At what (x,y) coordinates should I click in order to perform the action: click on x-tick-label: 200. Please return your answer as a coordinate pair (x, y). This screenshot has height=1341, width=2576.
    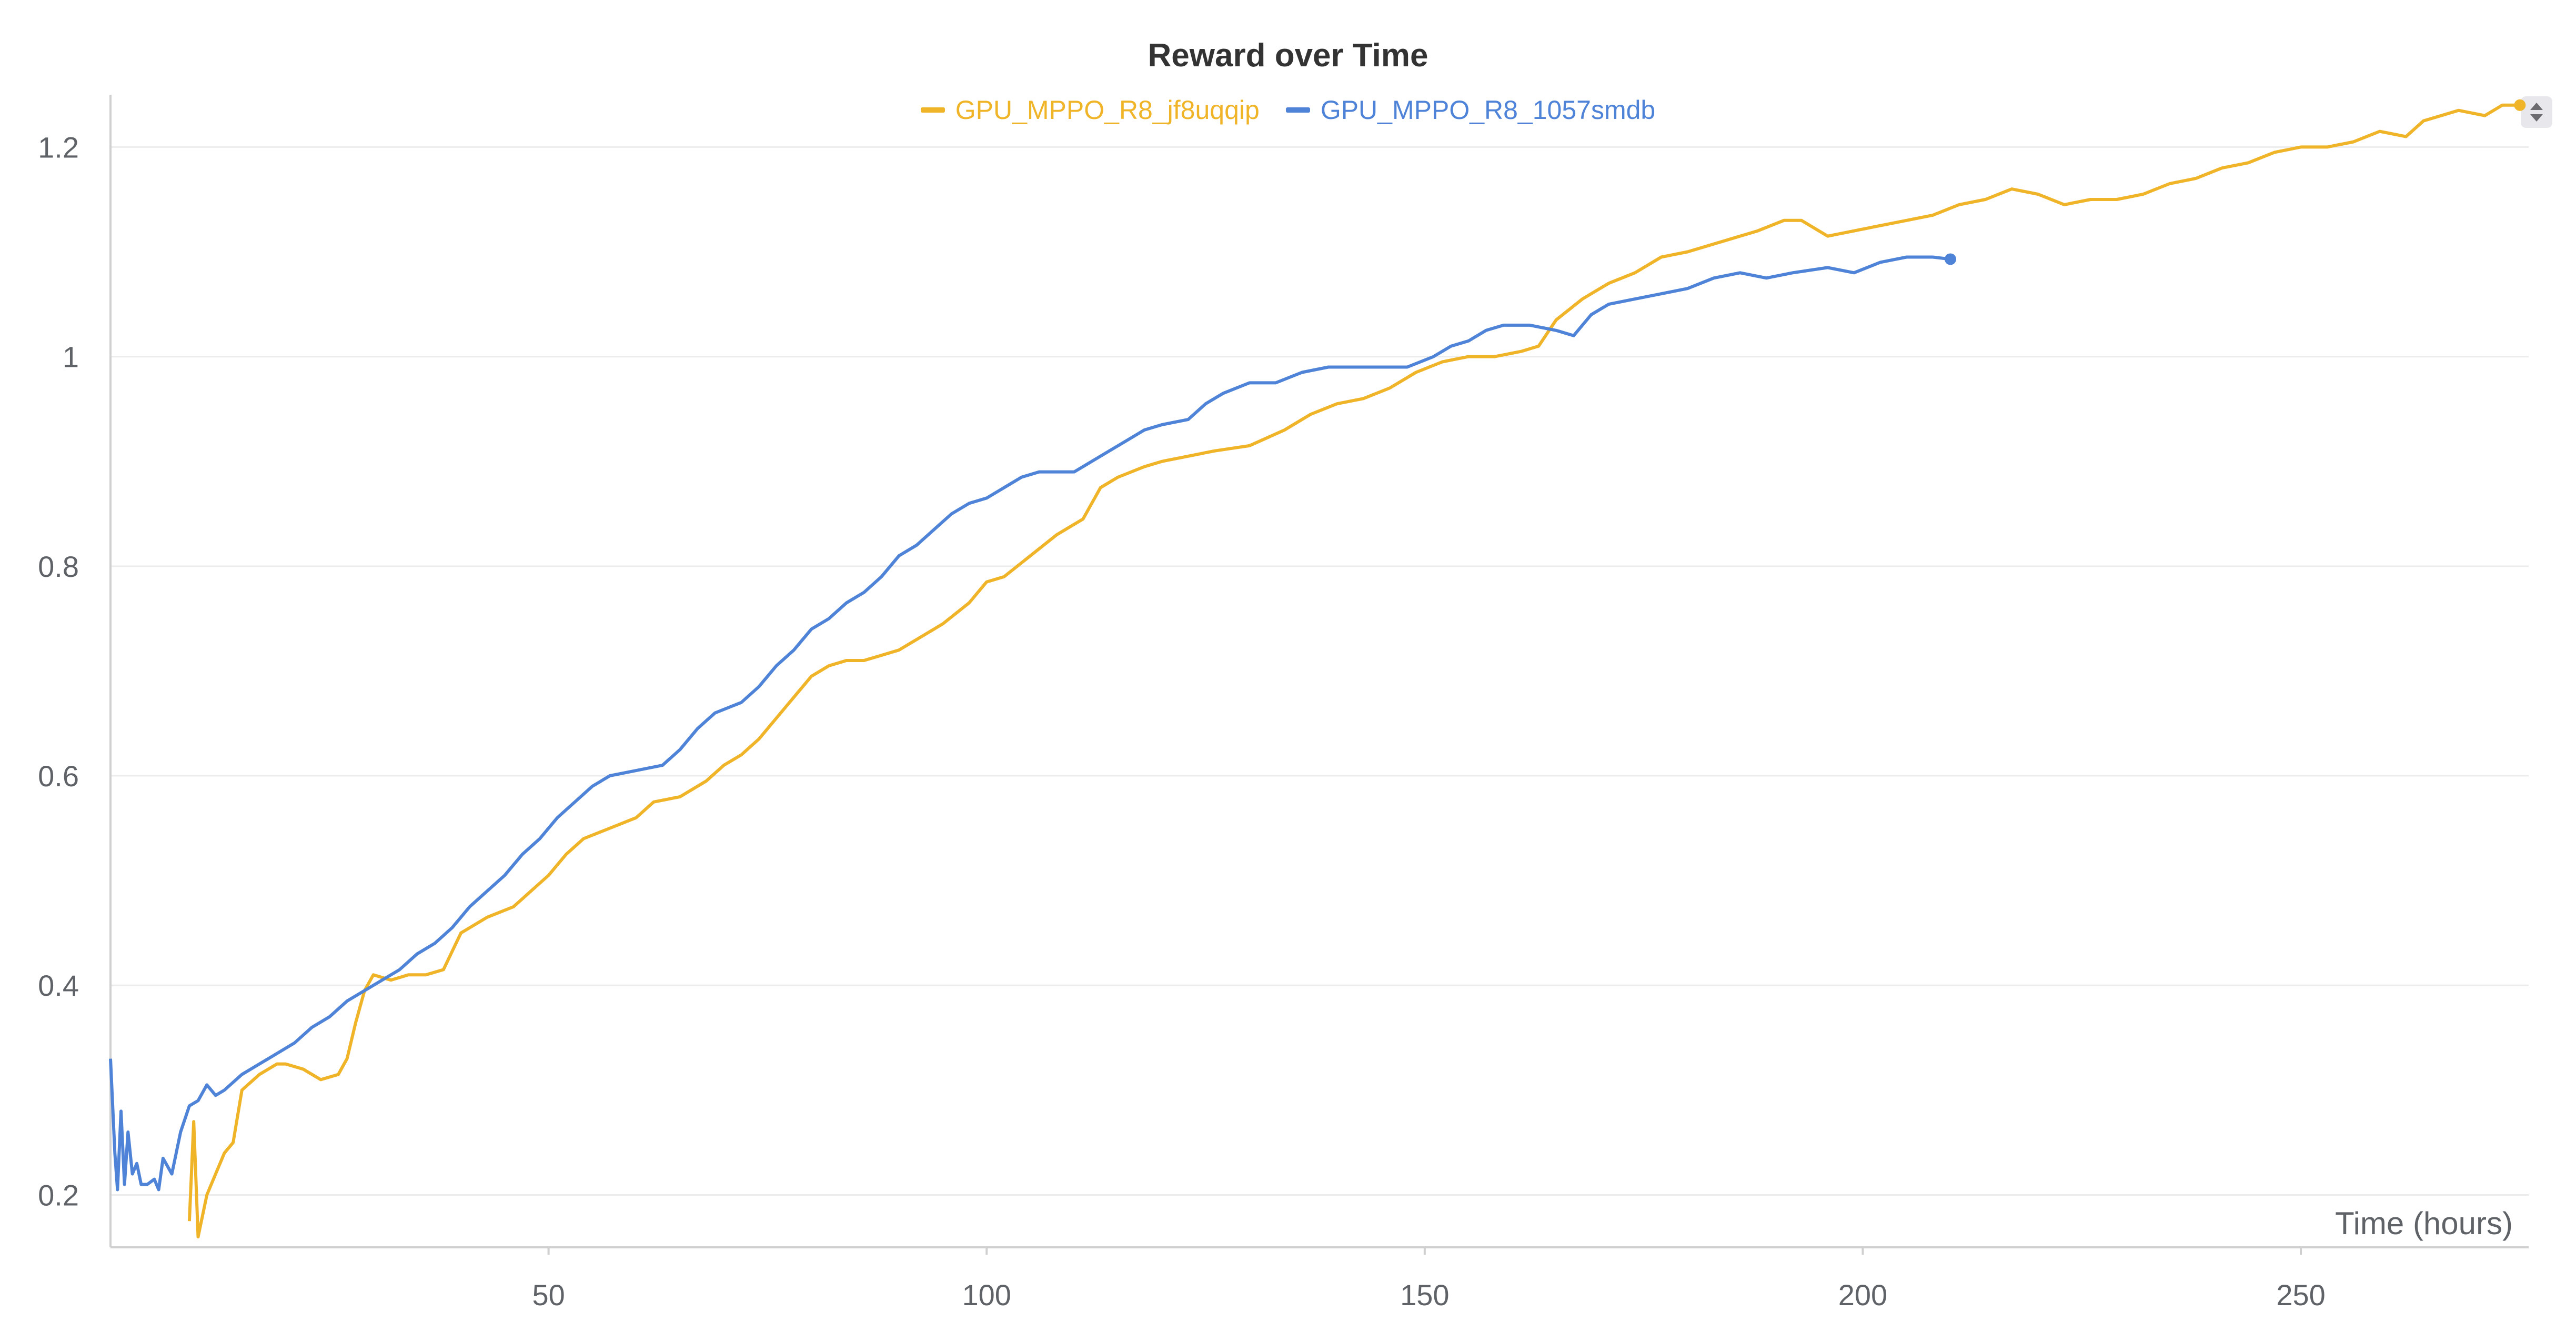
    Looking at the image, I should click on (1862, 1295).